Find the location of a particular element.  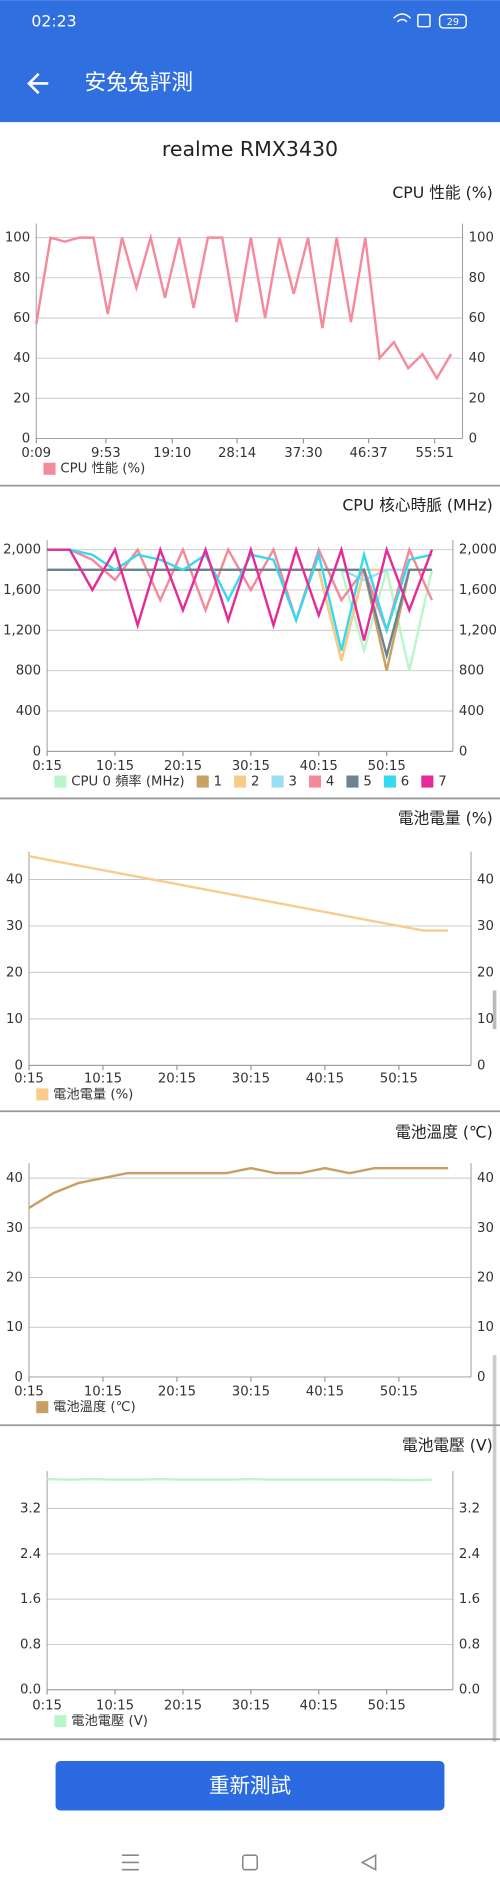

retest-button is located at coordinates (250, 1786).